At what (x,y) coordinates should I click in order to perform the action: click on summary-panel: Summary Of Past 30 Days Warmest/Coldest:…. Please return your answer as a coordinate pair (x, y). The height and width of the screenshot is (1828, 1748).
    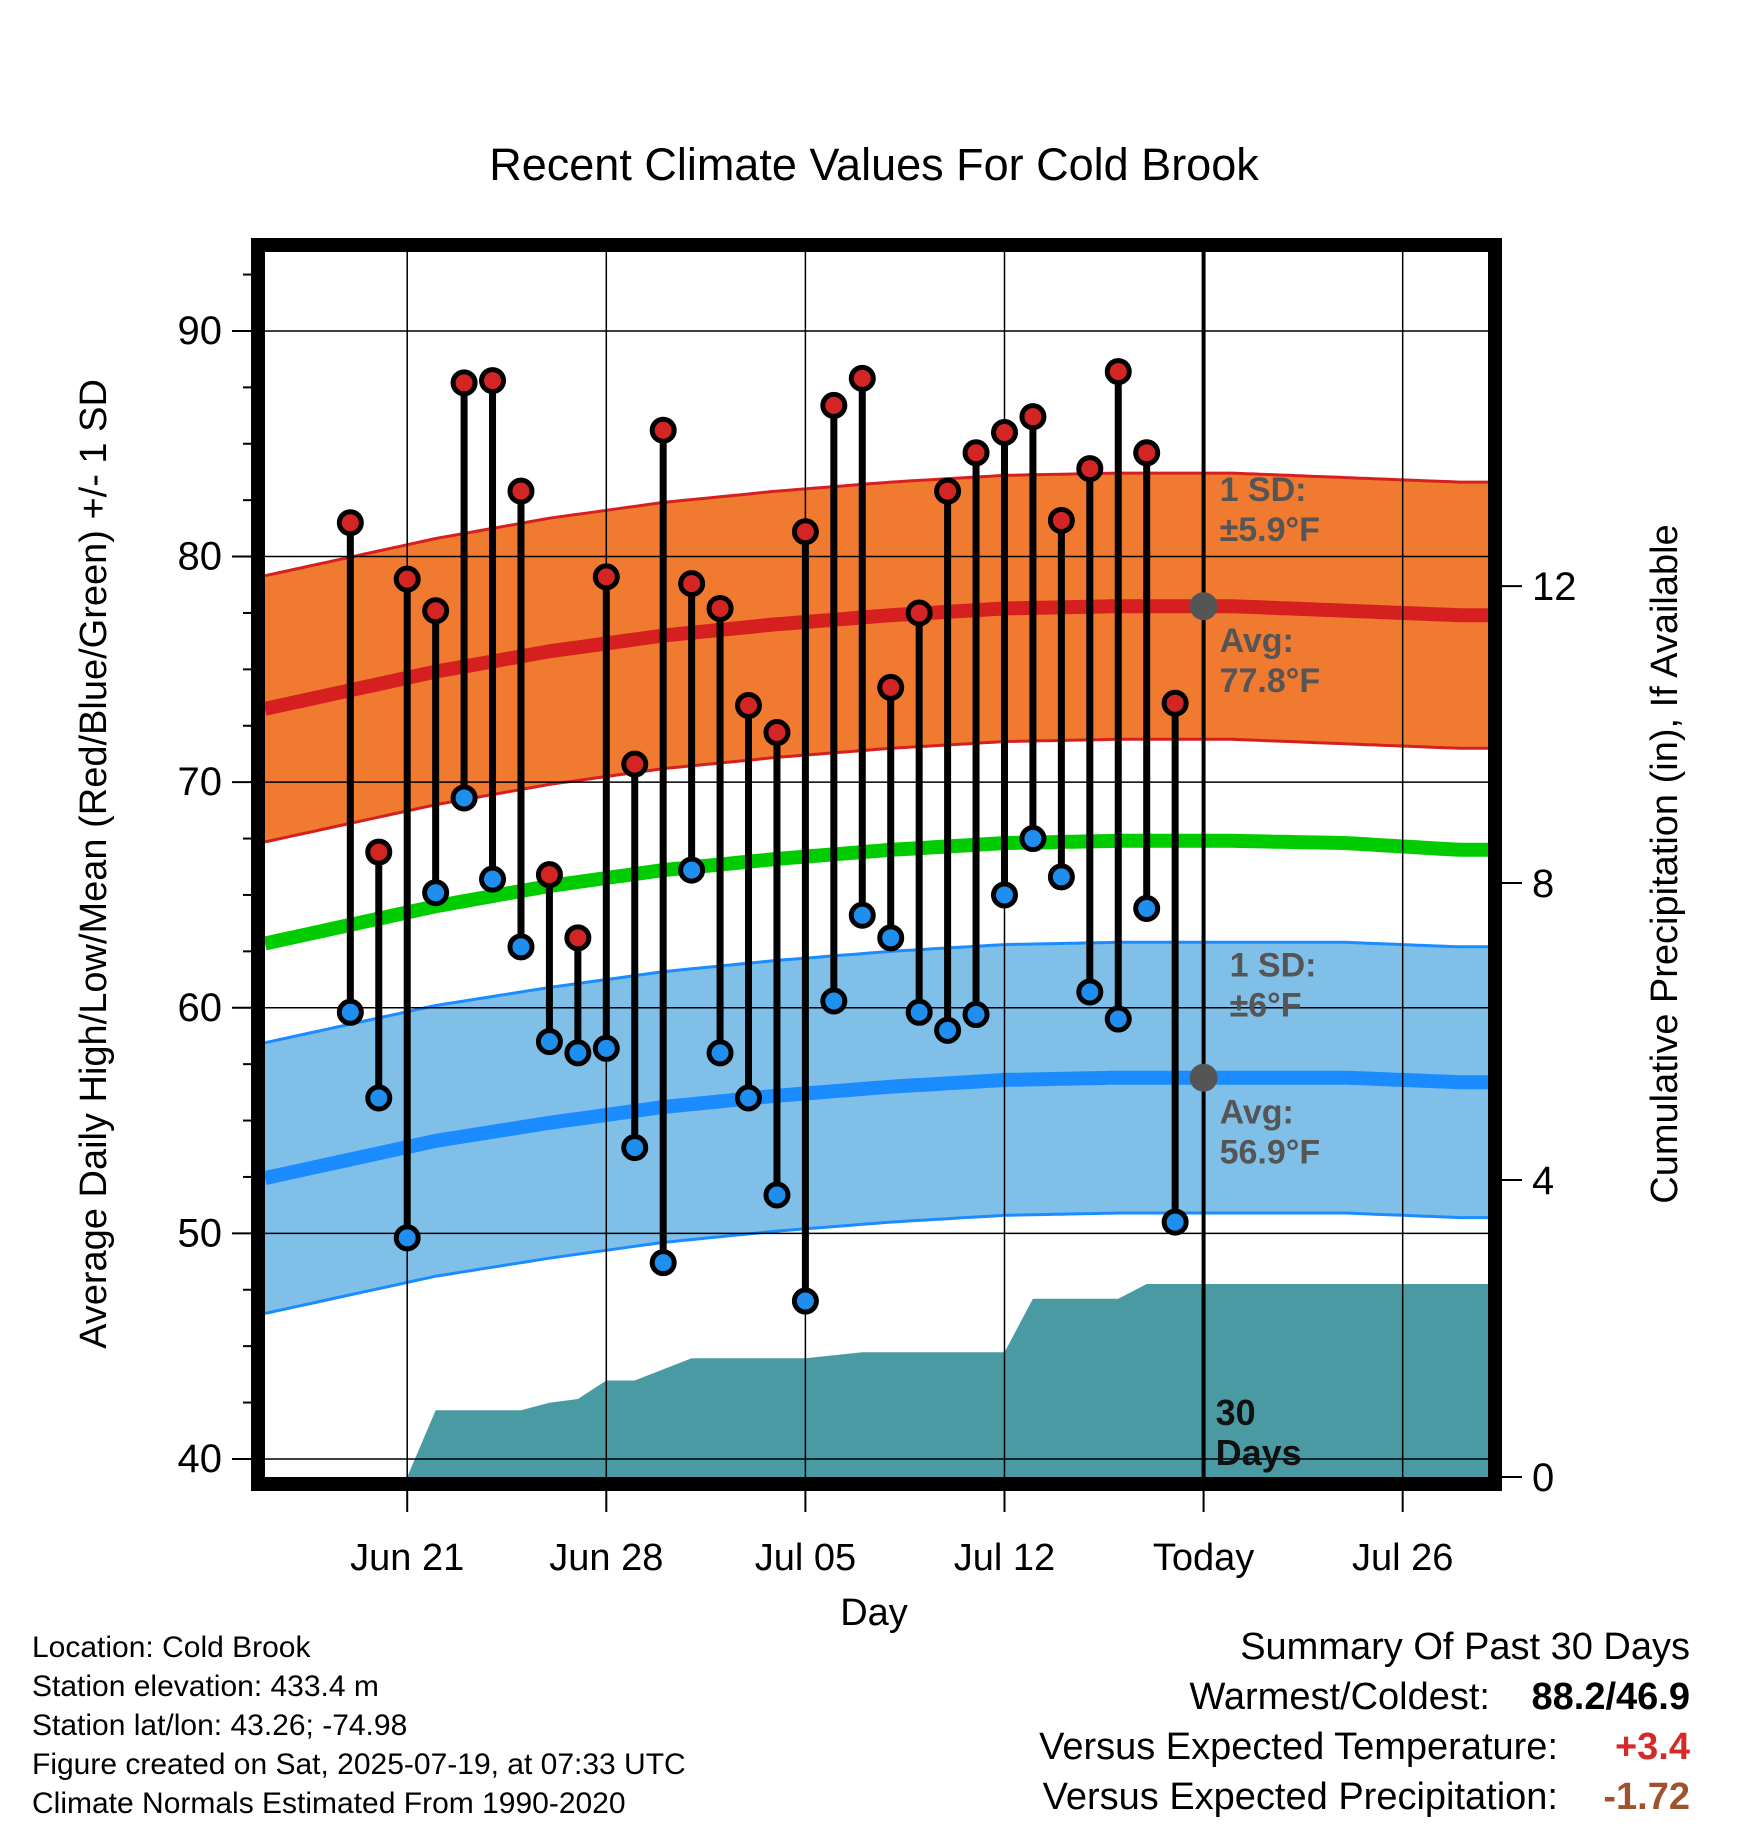
    Looking at the image, I should click on (1240, 1722).